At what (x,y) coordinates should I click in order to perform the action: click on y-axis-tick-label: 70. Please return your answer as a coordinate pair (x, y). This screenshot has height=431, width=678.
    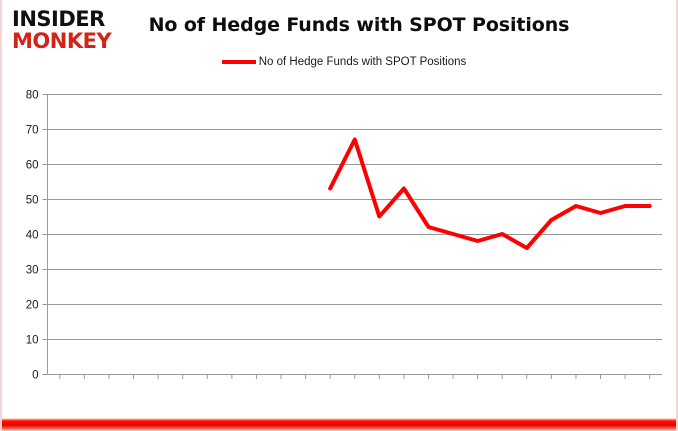
    Looking at the image, I should click on (32, 131).